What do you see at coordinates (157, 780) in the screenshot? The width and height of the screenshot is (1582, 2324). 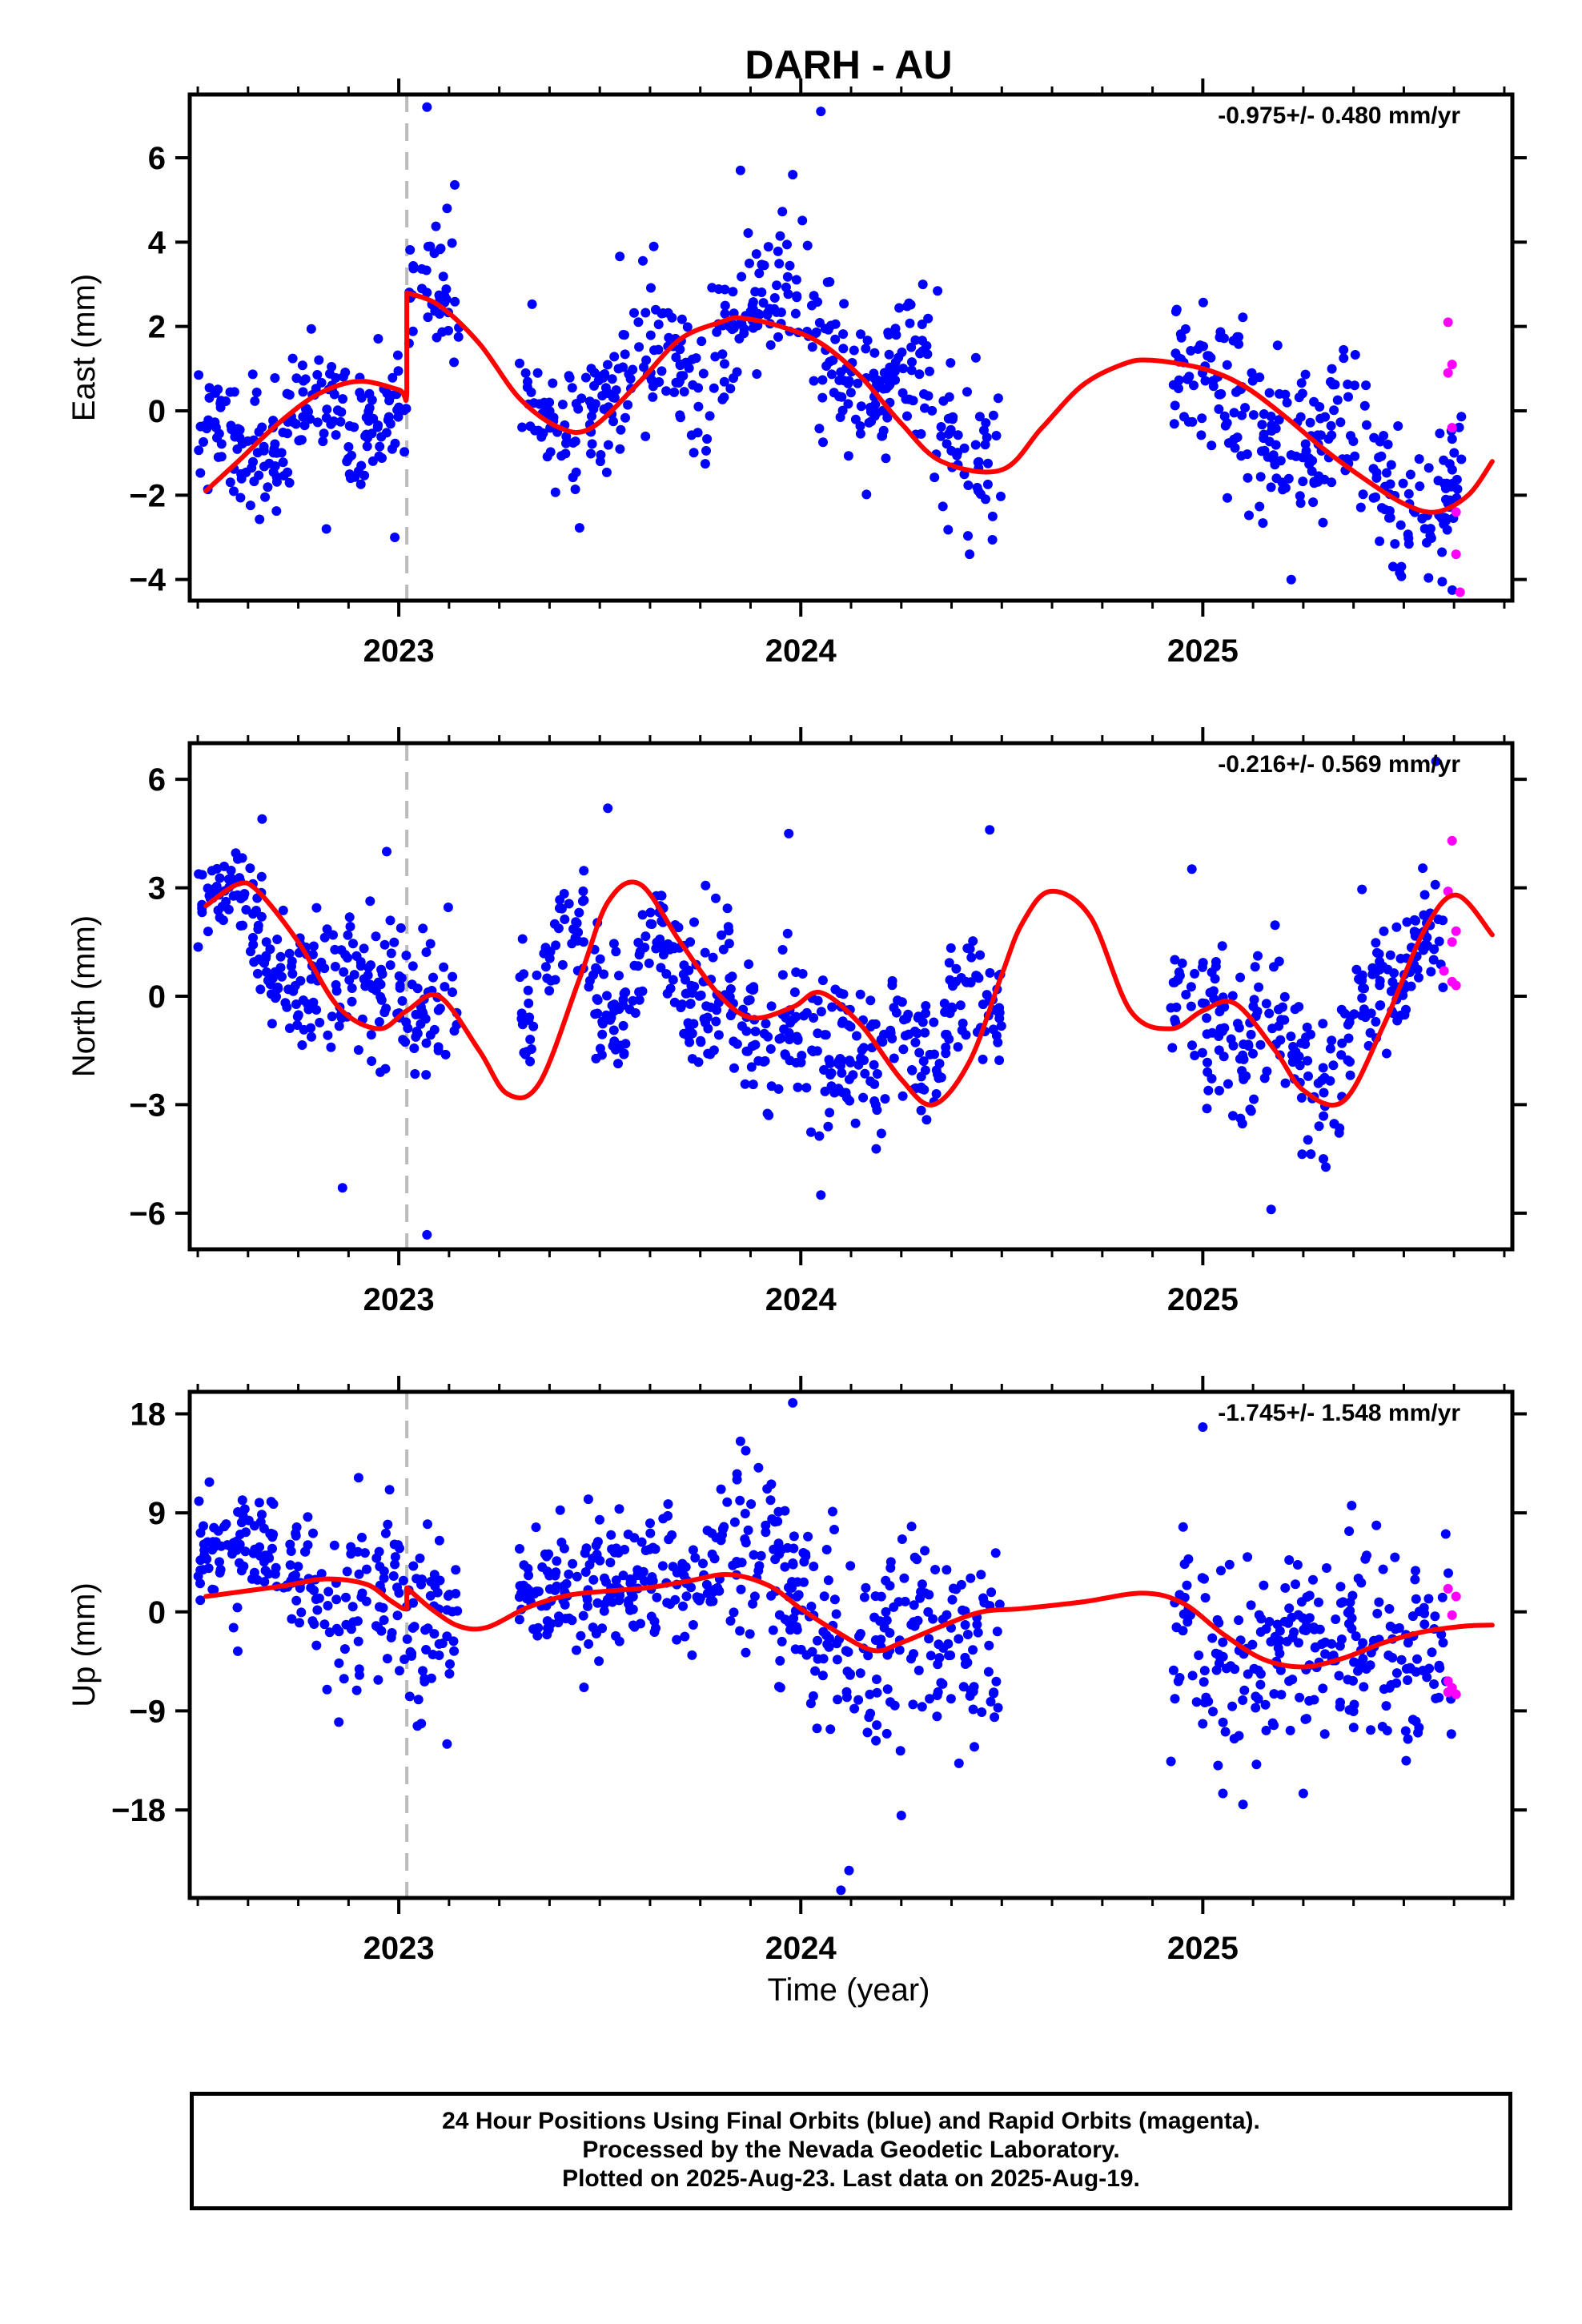 I see `y-tick-label: 6` at bounding box center [157, 780].